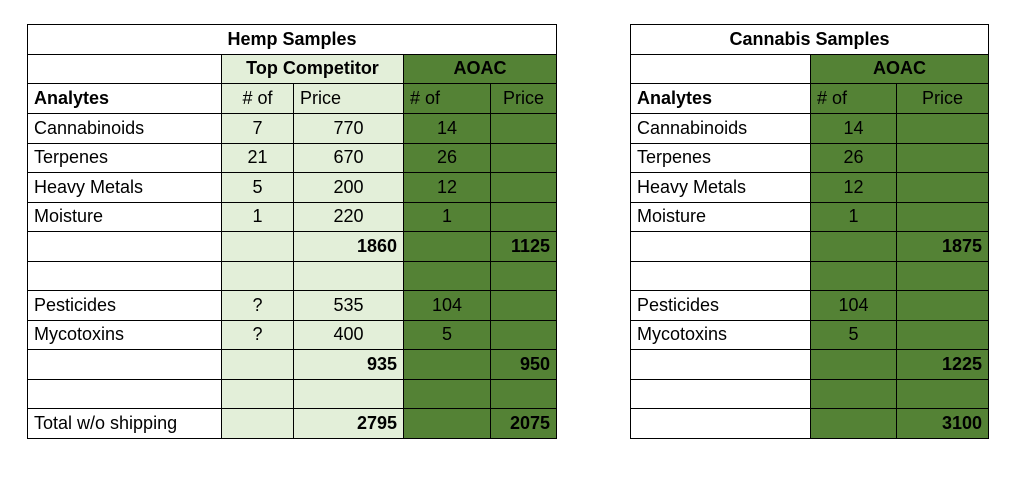 This screenshot has height=482, width=1024. I want to click on aoac-price-cell: 1875, so click(942, 246).